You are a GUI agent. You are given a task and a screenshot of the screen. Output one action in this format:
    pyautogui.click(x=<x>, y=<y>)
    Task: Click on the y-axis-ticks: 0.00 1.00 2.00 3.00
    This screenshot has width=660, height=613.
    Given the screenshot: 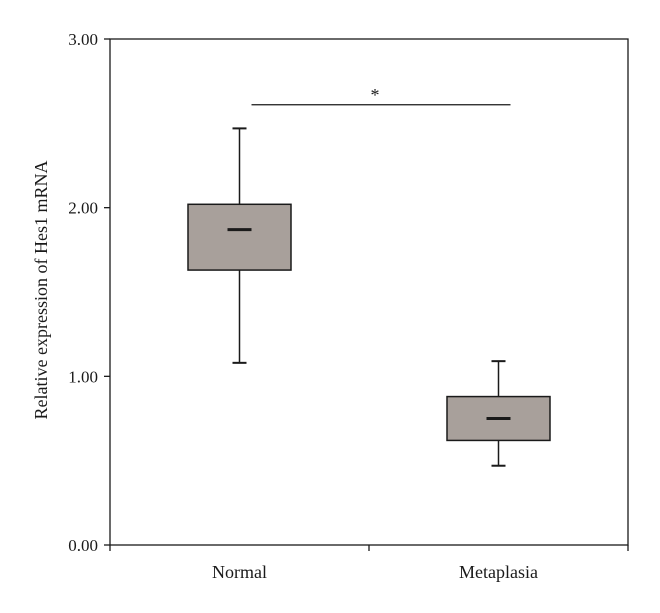 What is the action you would take?
    pyautogui.click(x=89, y=292)
    